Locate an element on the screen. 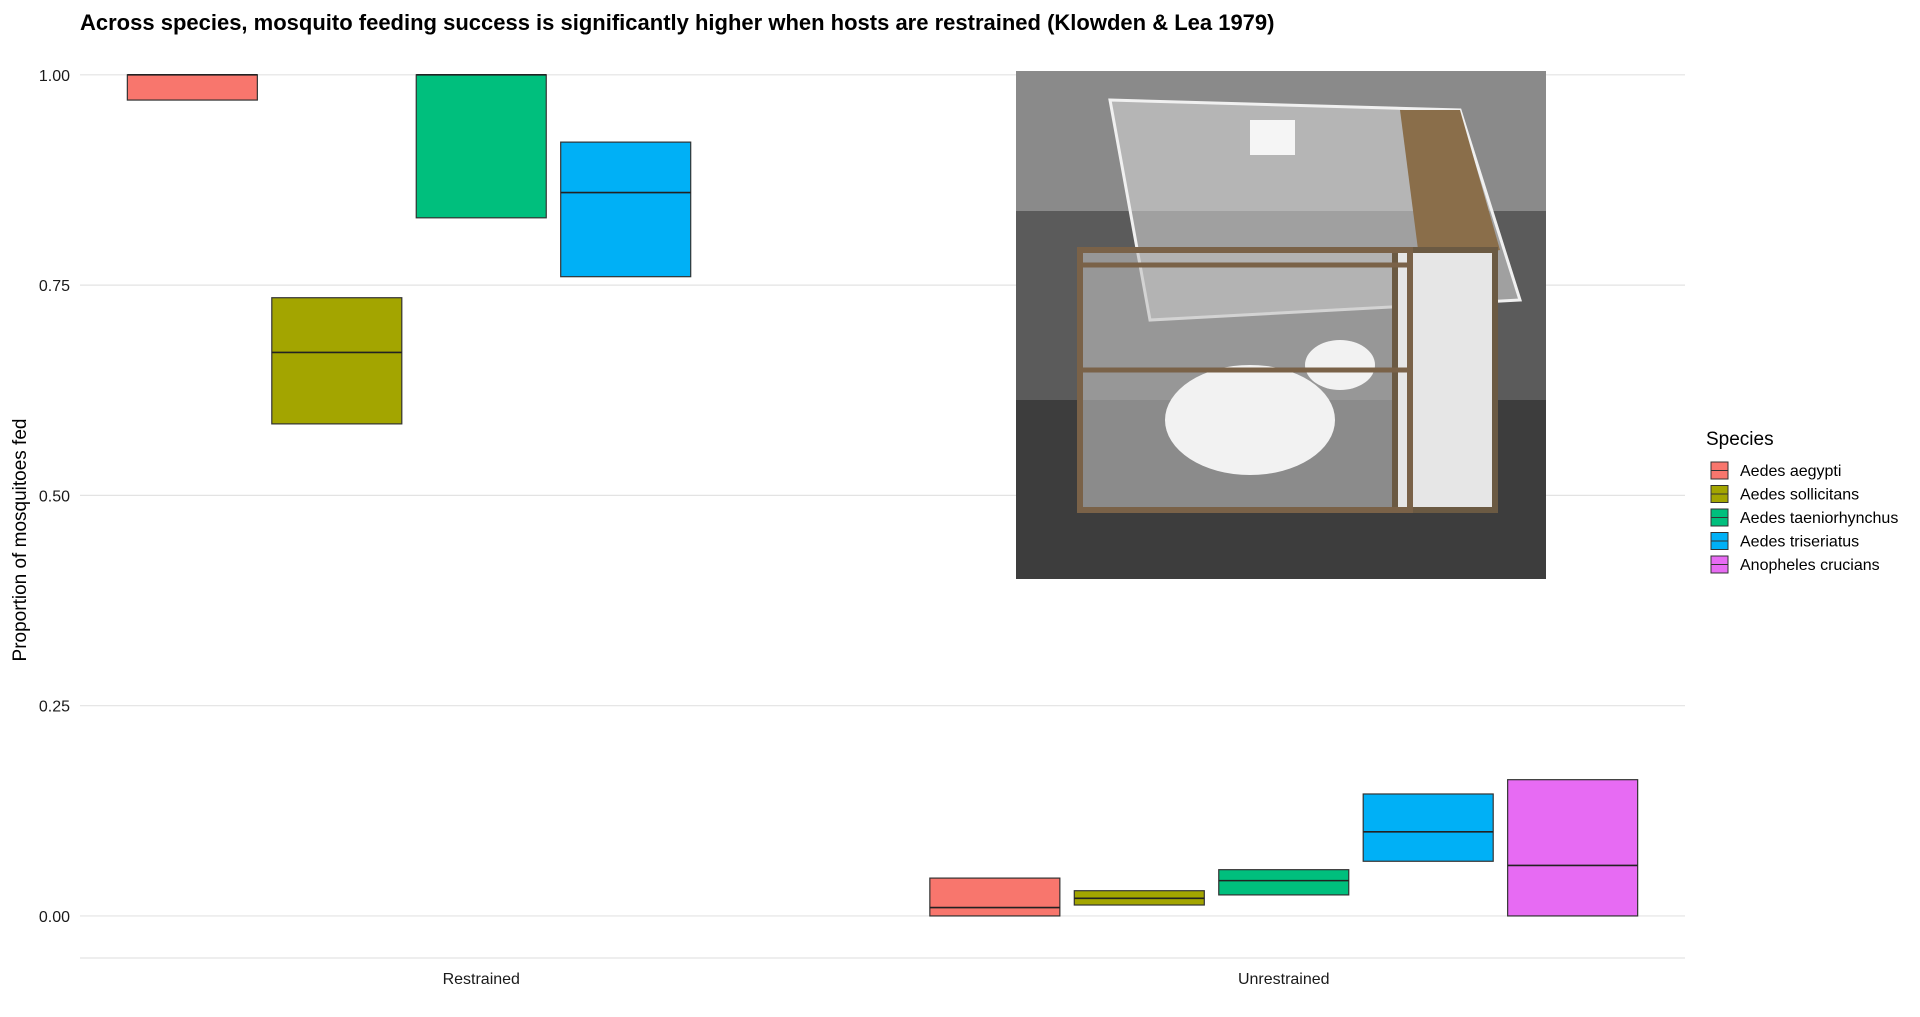 This screenshot has width=1920, height=1017. legend-item: Aedes taeniorhynchus is located at coordinates (1804, 517).